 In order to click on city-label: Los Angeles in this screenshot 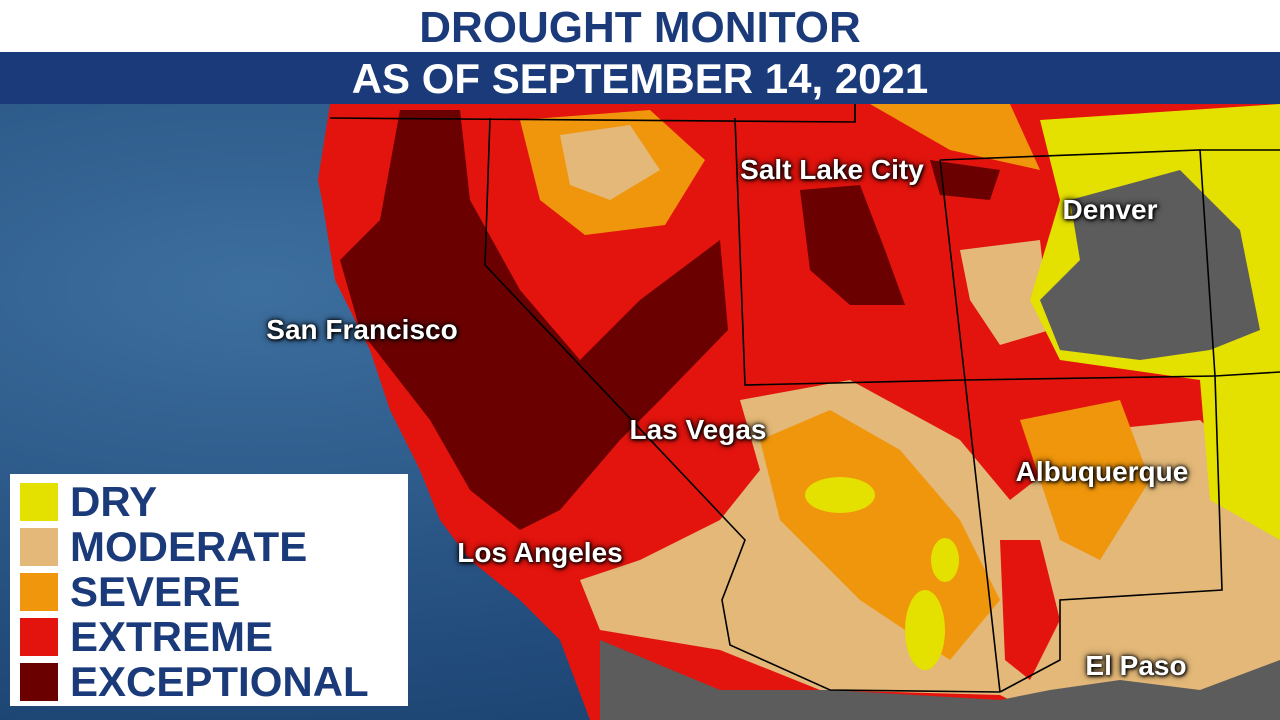, I will do `click(540, 552)`.